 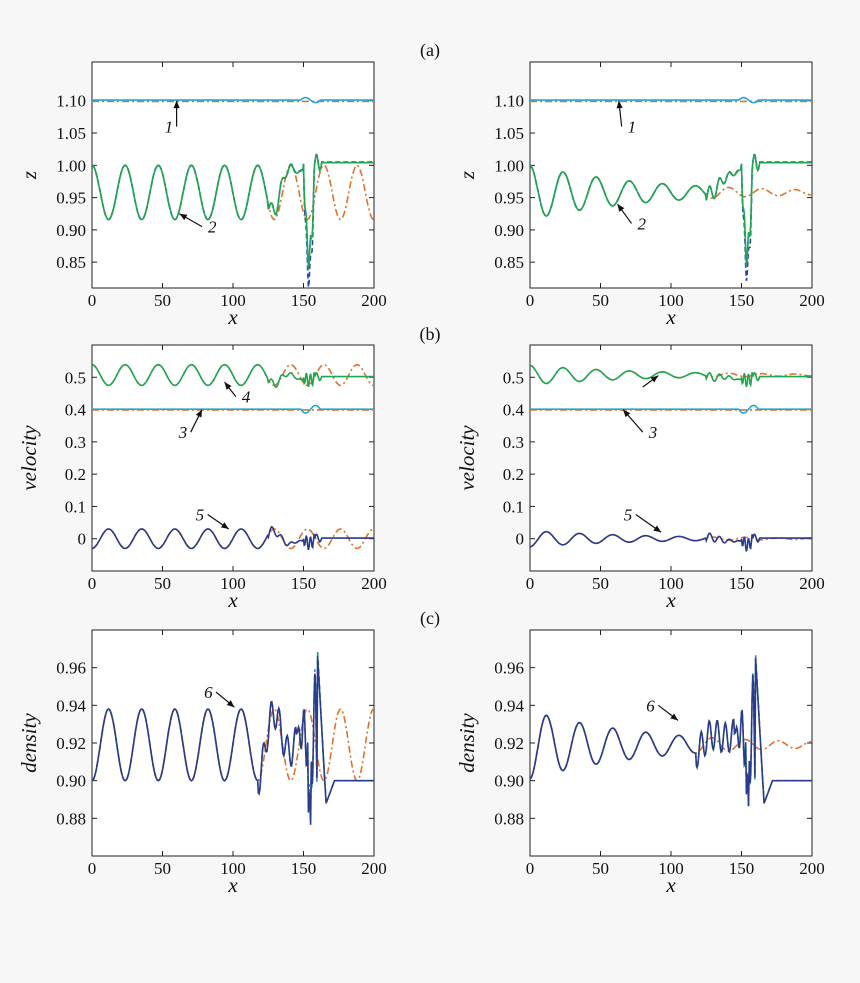 What do you see at coordinates (467, 458) in the screenshot?
I see `y-axis-label: velocity` at bounding box center [467, 458].